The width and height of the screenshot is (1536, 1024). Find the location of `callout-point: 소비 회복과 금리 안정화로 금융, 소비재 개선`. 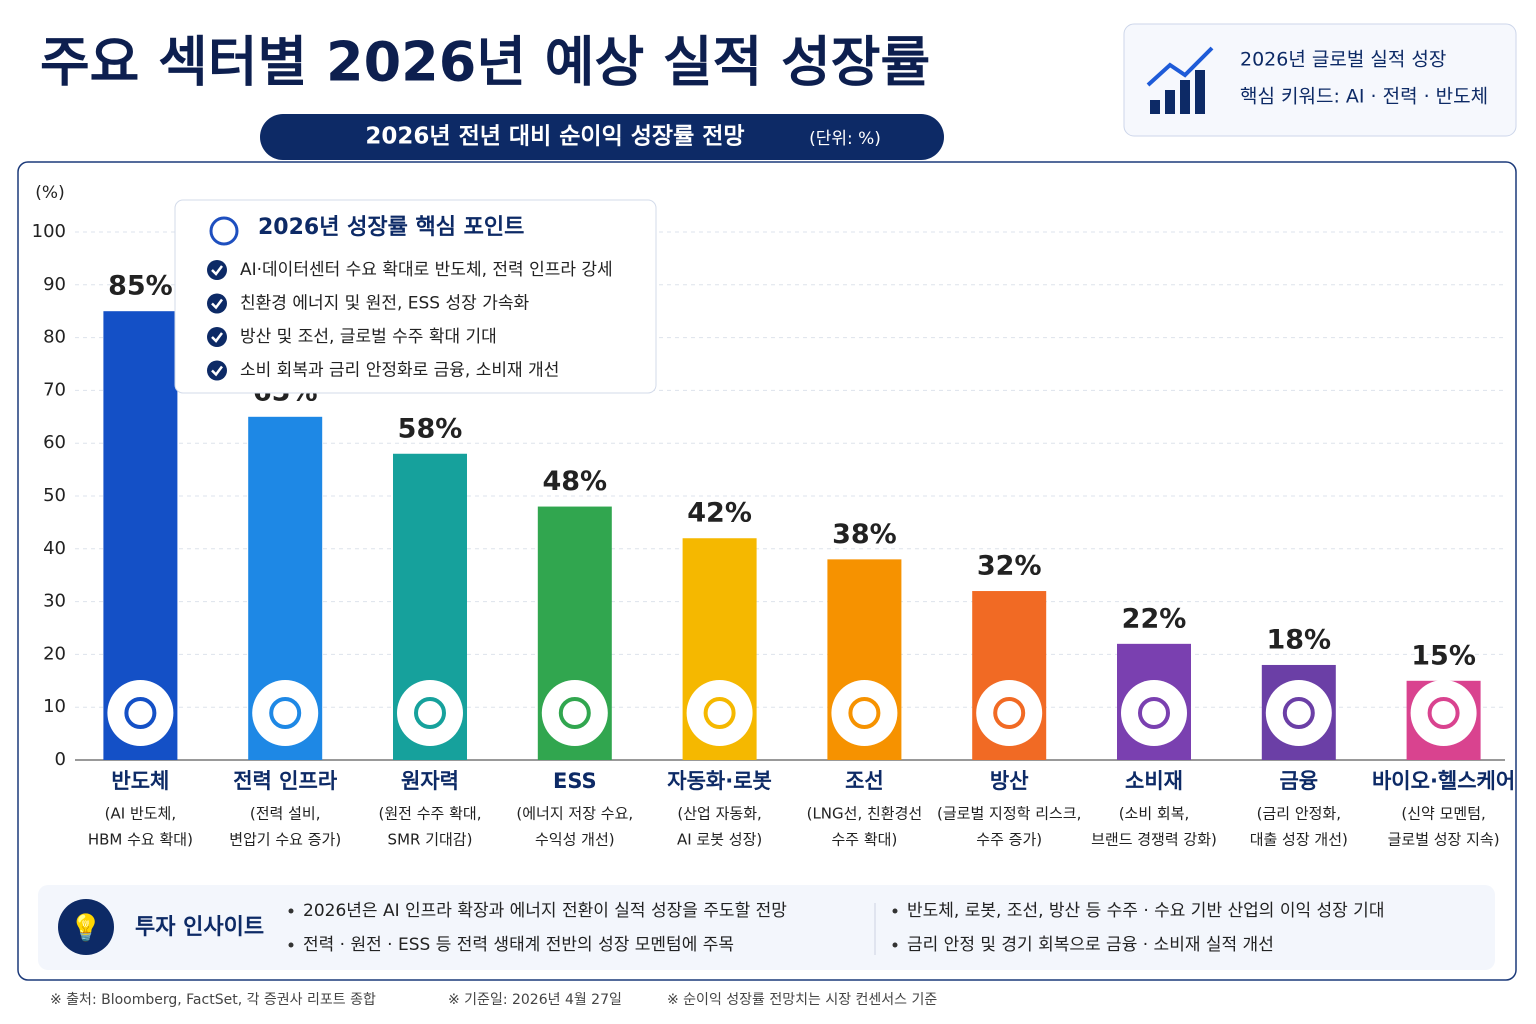

callout-point: 소비 회복과 금리 안정화로 금융, 소비재 개선 is located at coordinates (399, 371).